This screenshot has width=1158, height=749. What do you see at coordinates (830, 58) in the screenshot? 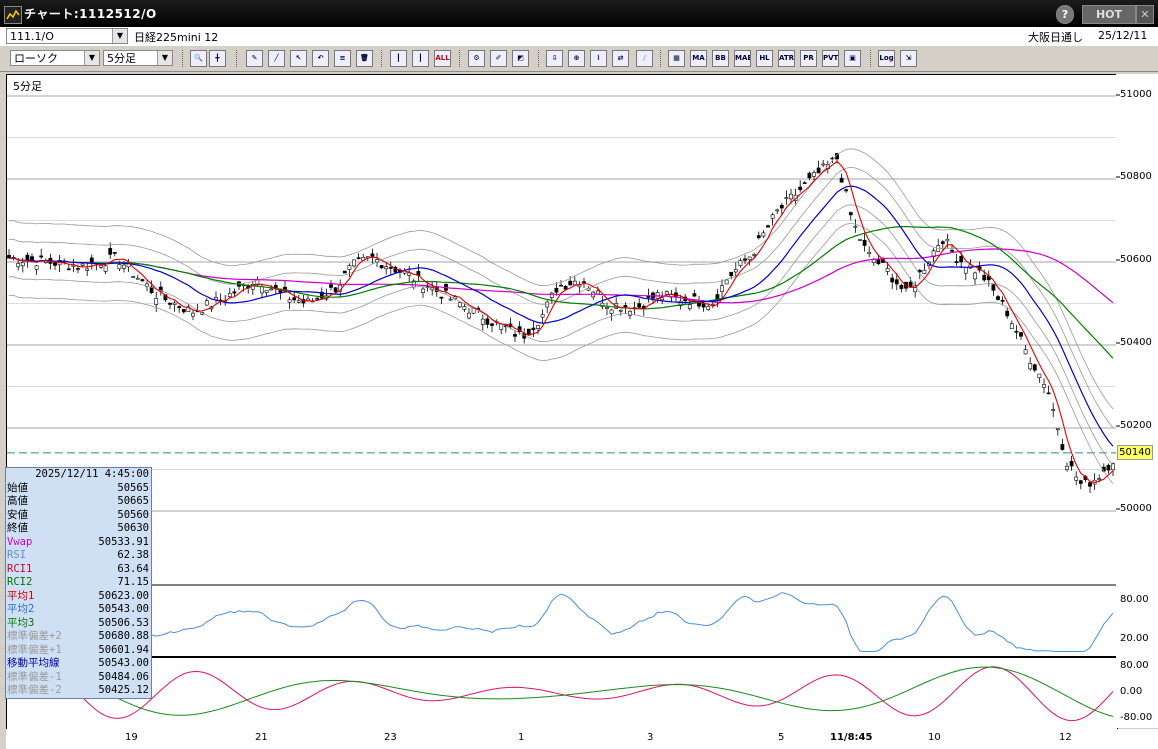
I see `pvt-button: PVT` at bounding box center [830, 58].